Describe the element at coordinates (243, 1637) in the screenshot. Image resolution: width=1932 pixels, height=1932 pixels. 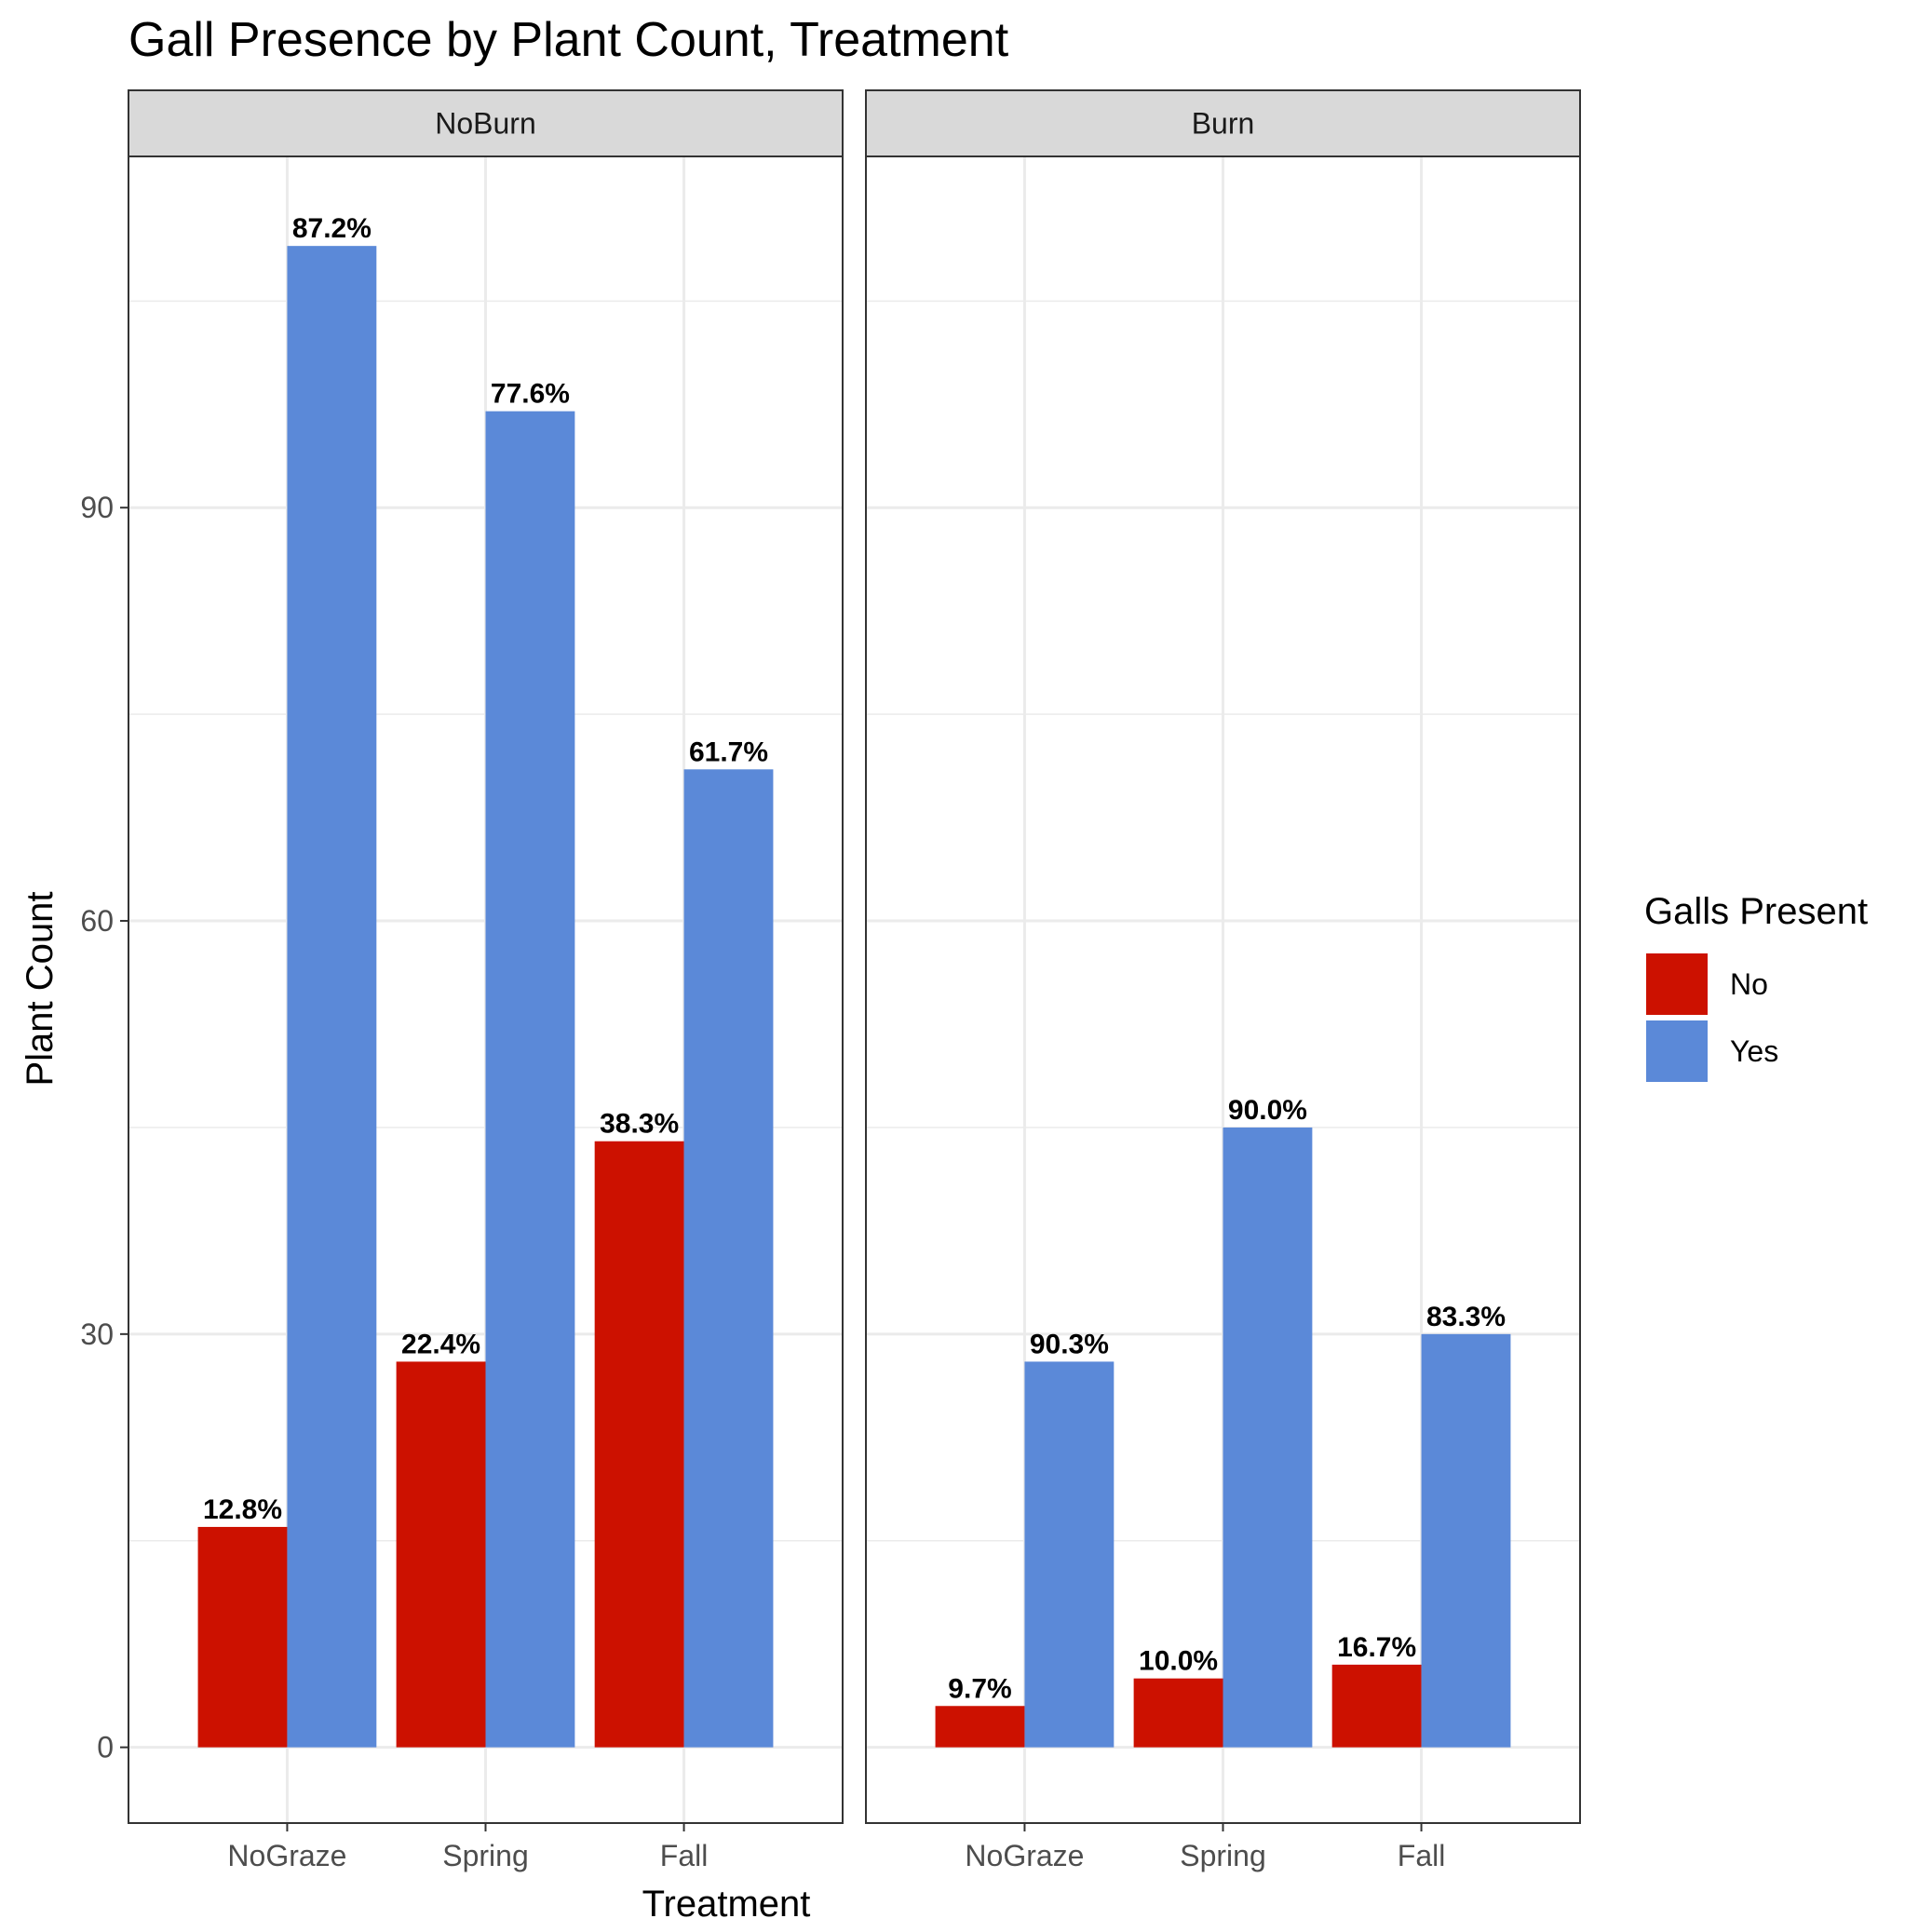
I see `bar-noburn-nograze-no` at that location.